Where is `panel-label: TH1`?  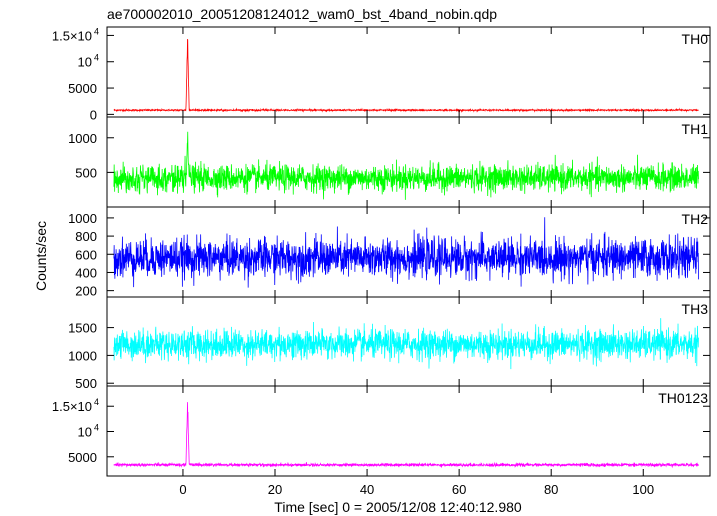 panel-label: TH1 is located at coordinates (695, 129).